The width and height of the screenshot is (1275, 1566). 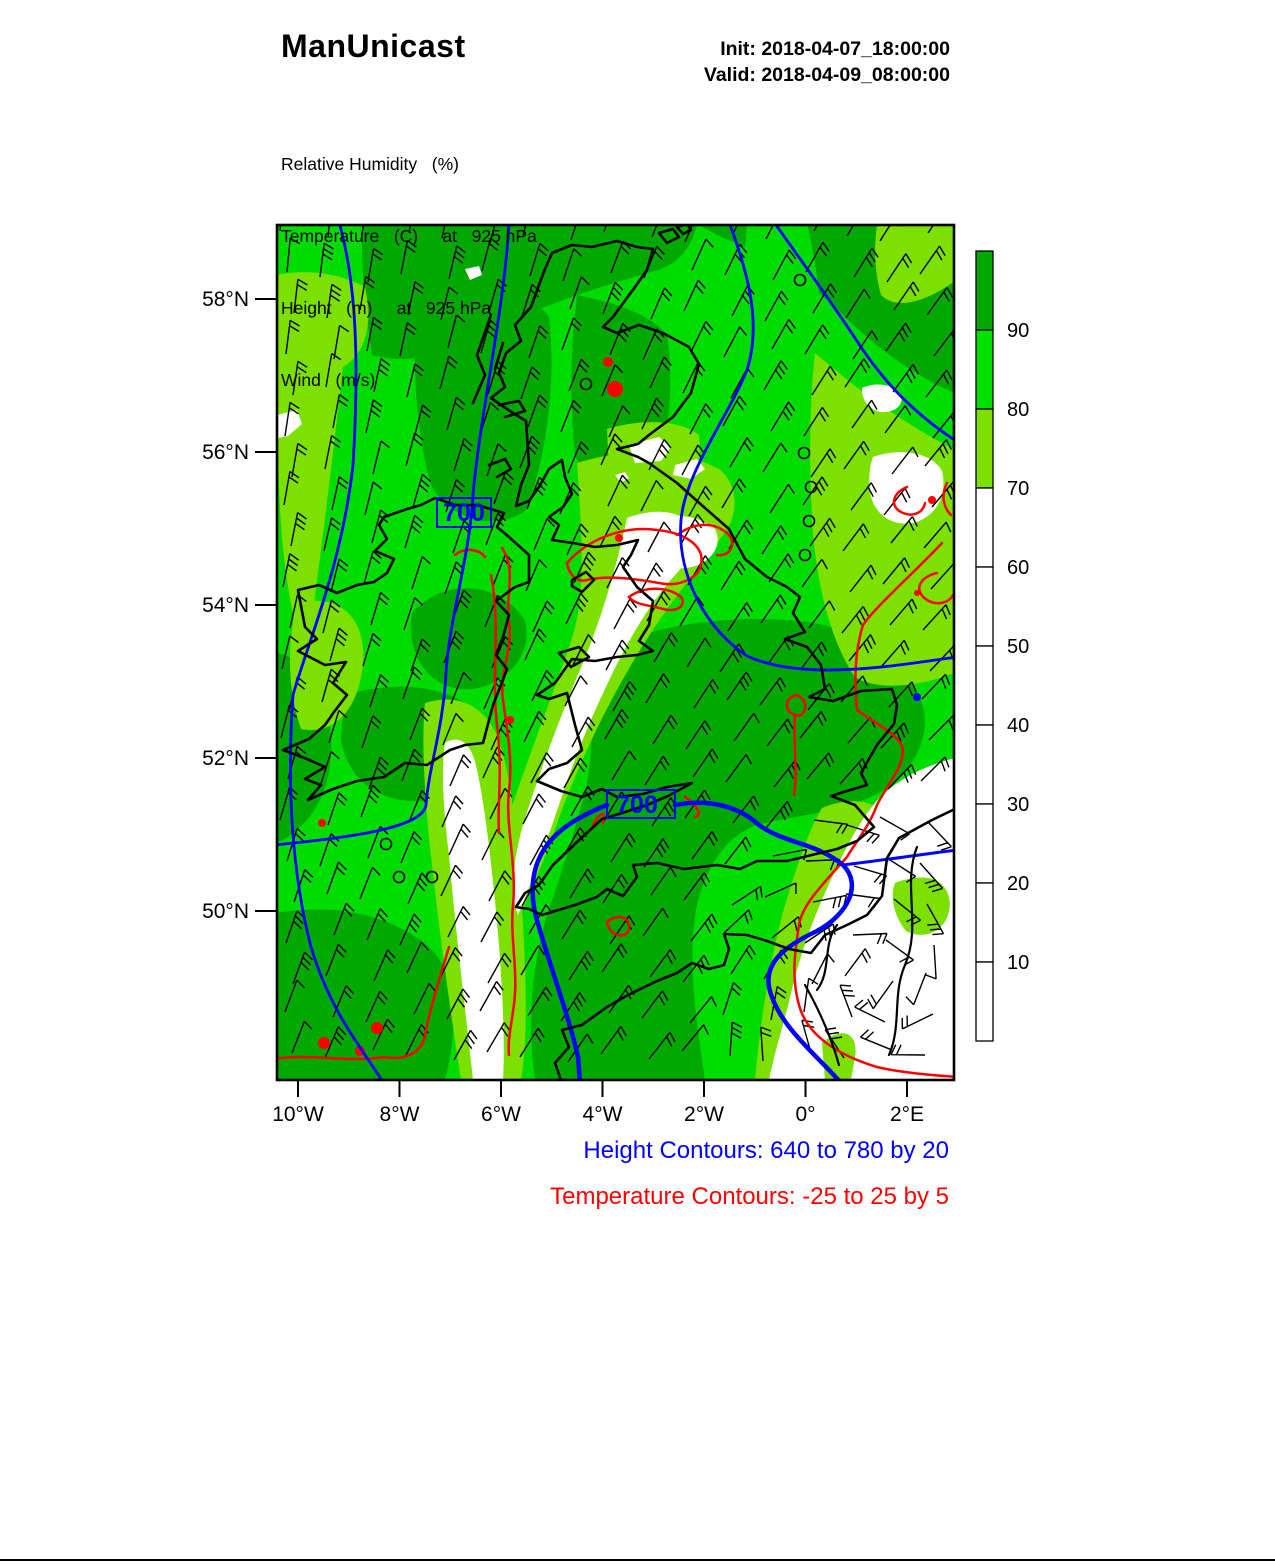 I want to click on lon-label-0: 0°, so click(x=805, y=1114).